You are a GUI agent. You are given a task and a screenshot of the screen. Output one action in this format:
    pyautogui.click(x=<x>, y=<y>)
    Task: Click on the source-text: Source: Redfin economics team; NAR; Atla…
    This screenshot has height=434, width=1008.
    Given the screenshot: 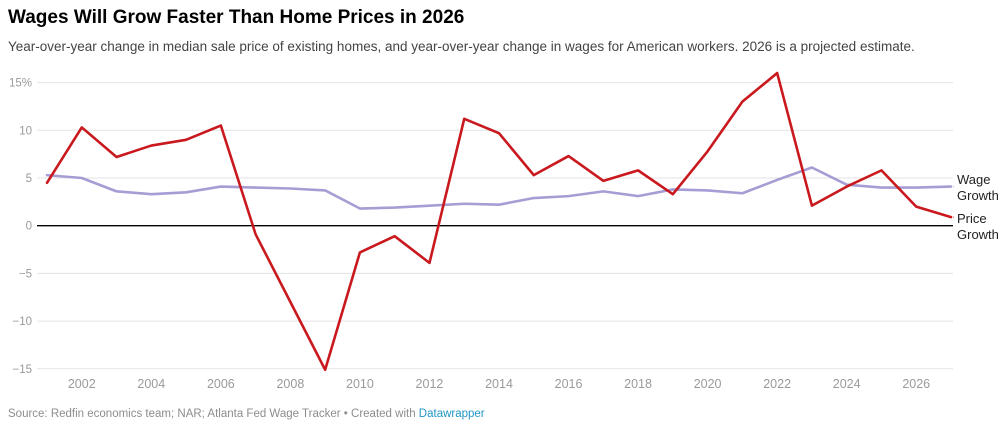 What is the action you would take?
    pyautogui.click(x=174, y=414)
    